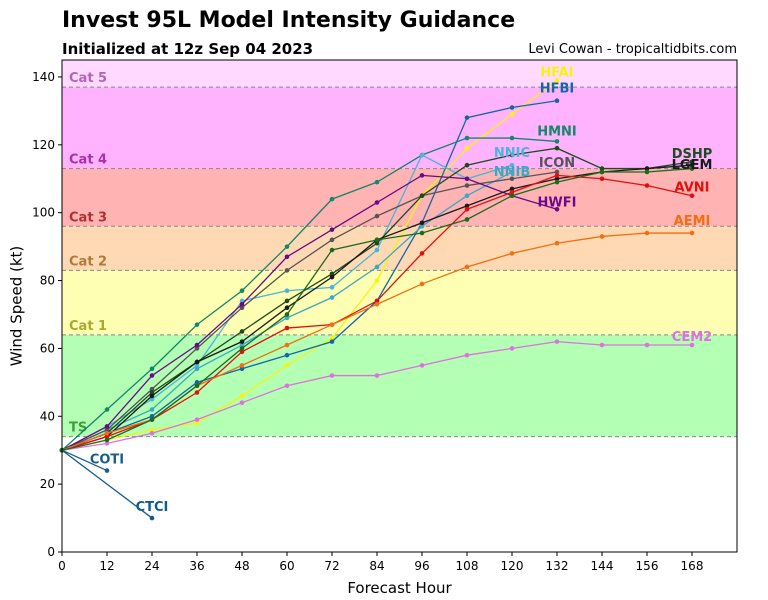 This screenshot has width=768, height=600. What do you see at coordinates (43, 145) in the screenshot?
I see `y-tick-label: 120` at bounding box center [43, 145].